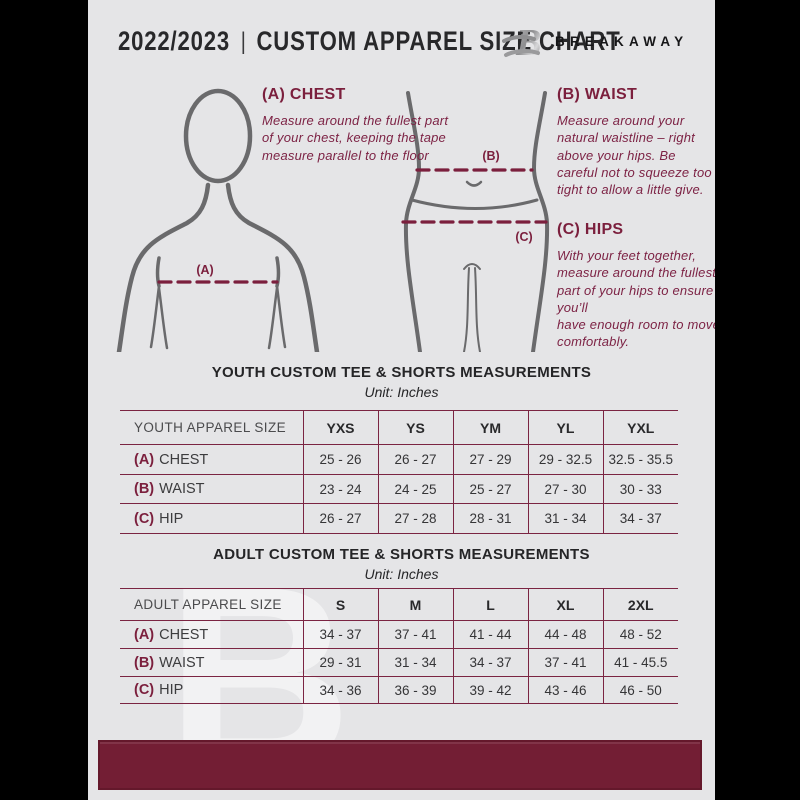  I want to click on table-cell: 34 - 36, so click(340, 690).